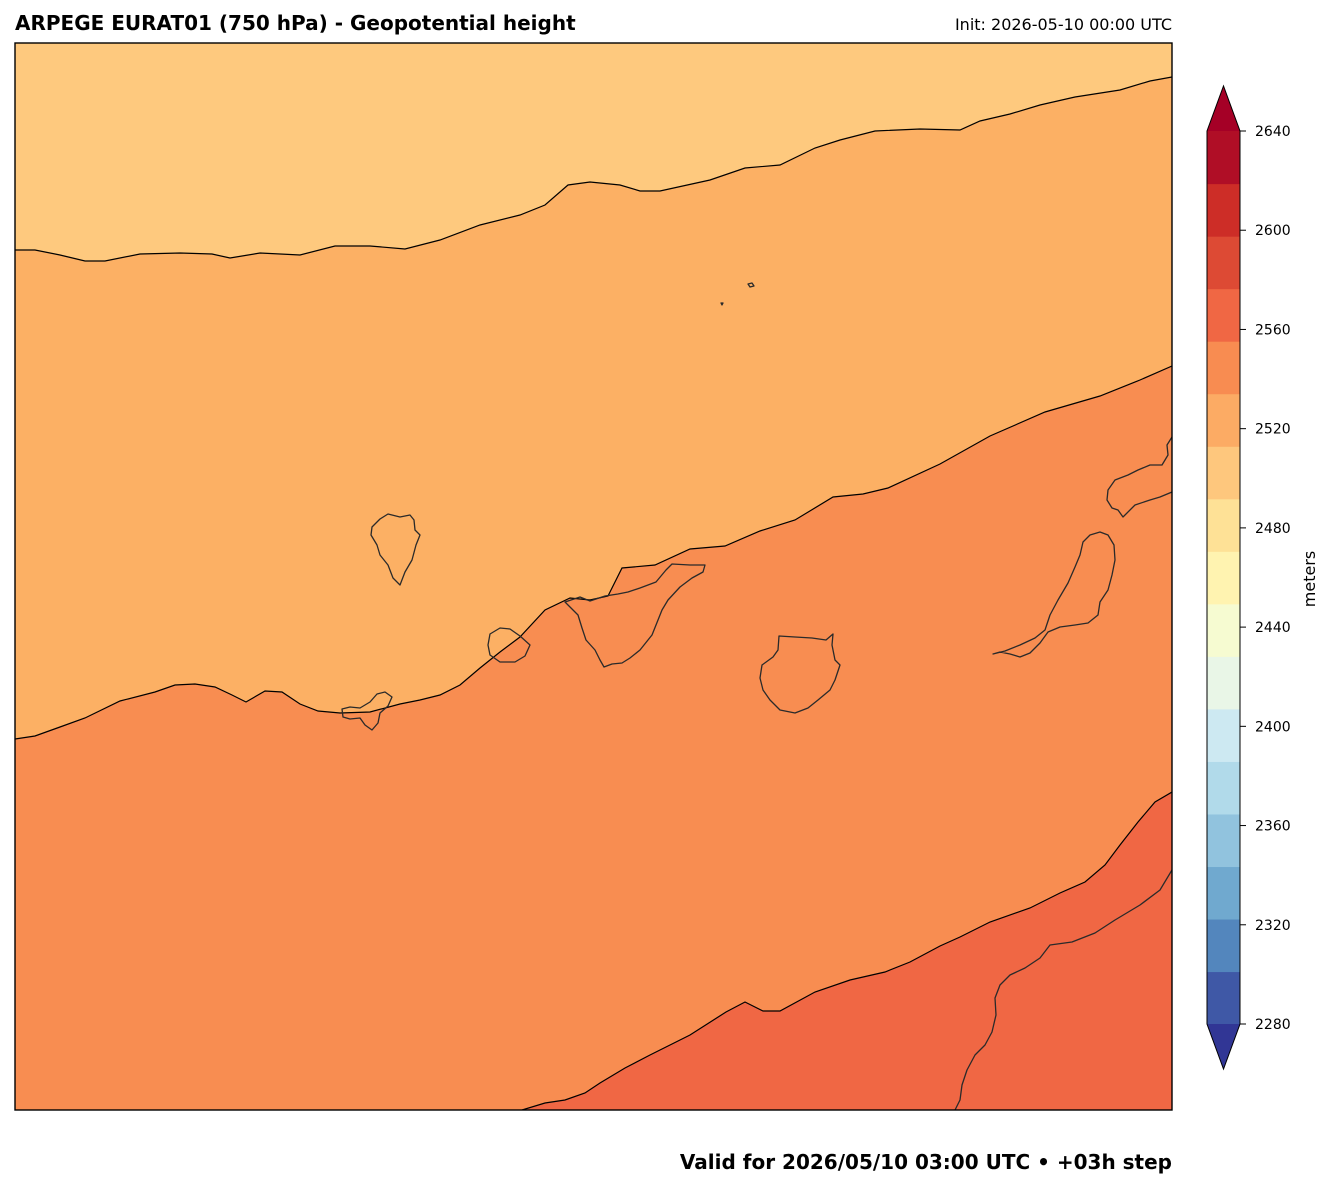  I want to click on colorbar-tick-label: 2640, so click(1273, 132).